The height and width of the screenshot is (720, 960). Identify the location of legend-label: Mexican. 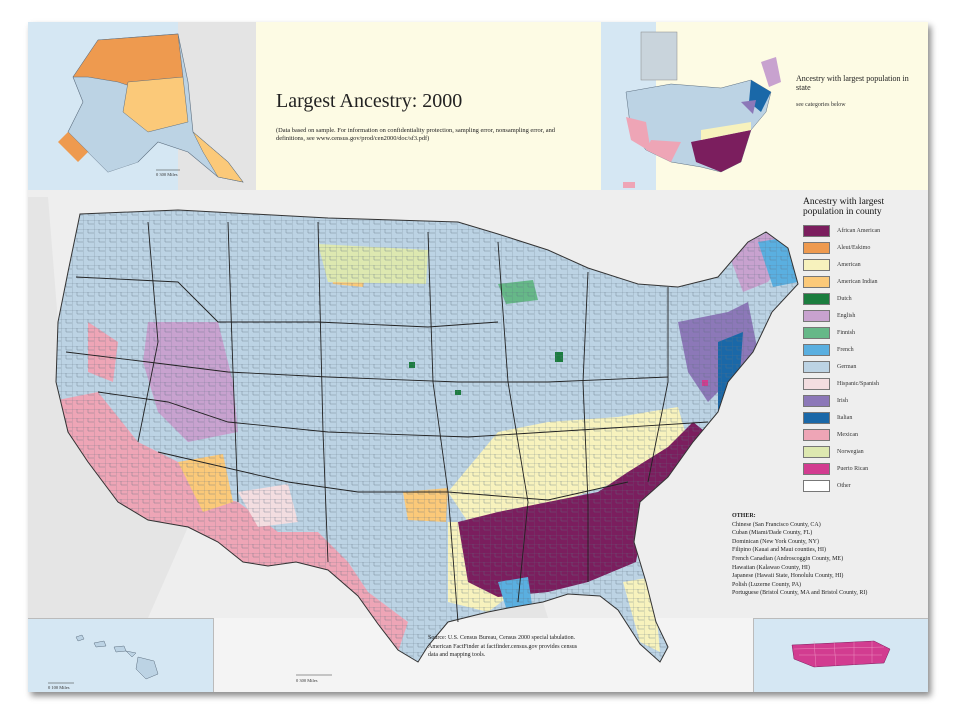
(847, 434).